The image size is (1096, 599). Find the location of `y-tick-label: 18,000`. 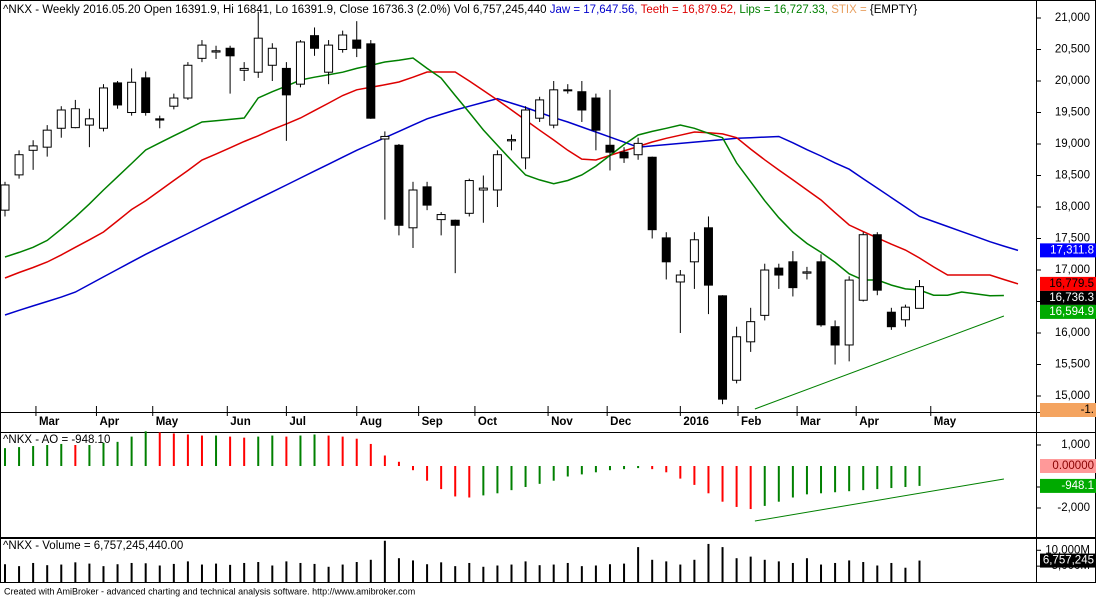

y-tick-label: 18,000 is located at coordinates (1072, 207).